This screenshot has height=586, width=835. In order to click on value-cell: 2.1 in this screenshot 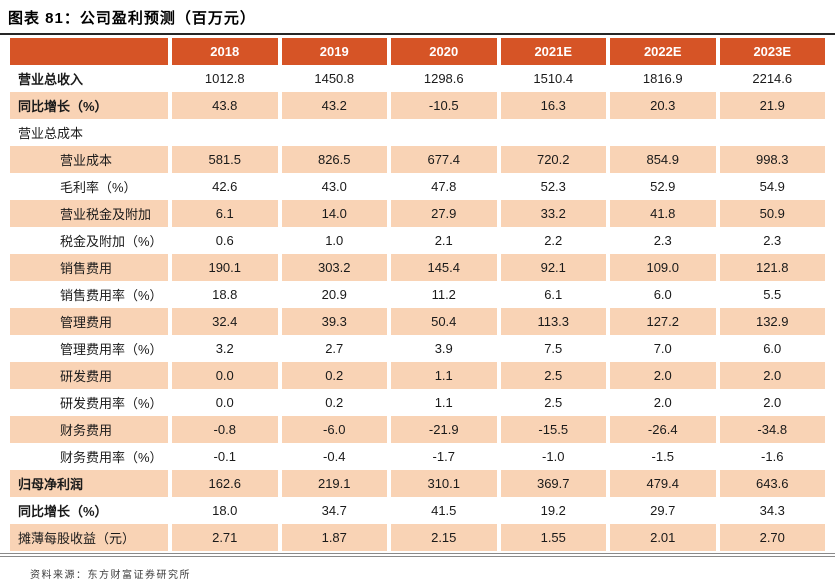, I will do `click(443, 240)`.